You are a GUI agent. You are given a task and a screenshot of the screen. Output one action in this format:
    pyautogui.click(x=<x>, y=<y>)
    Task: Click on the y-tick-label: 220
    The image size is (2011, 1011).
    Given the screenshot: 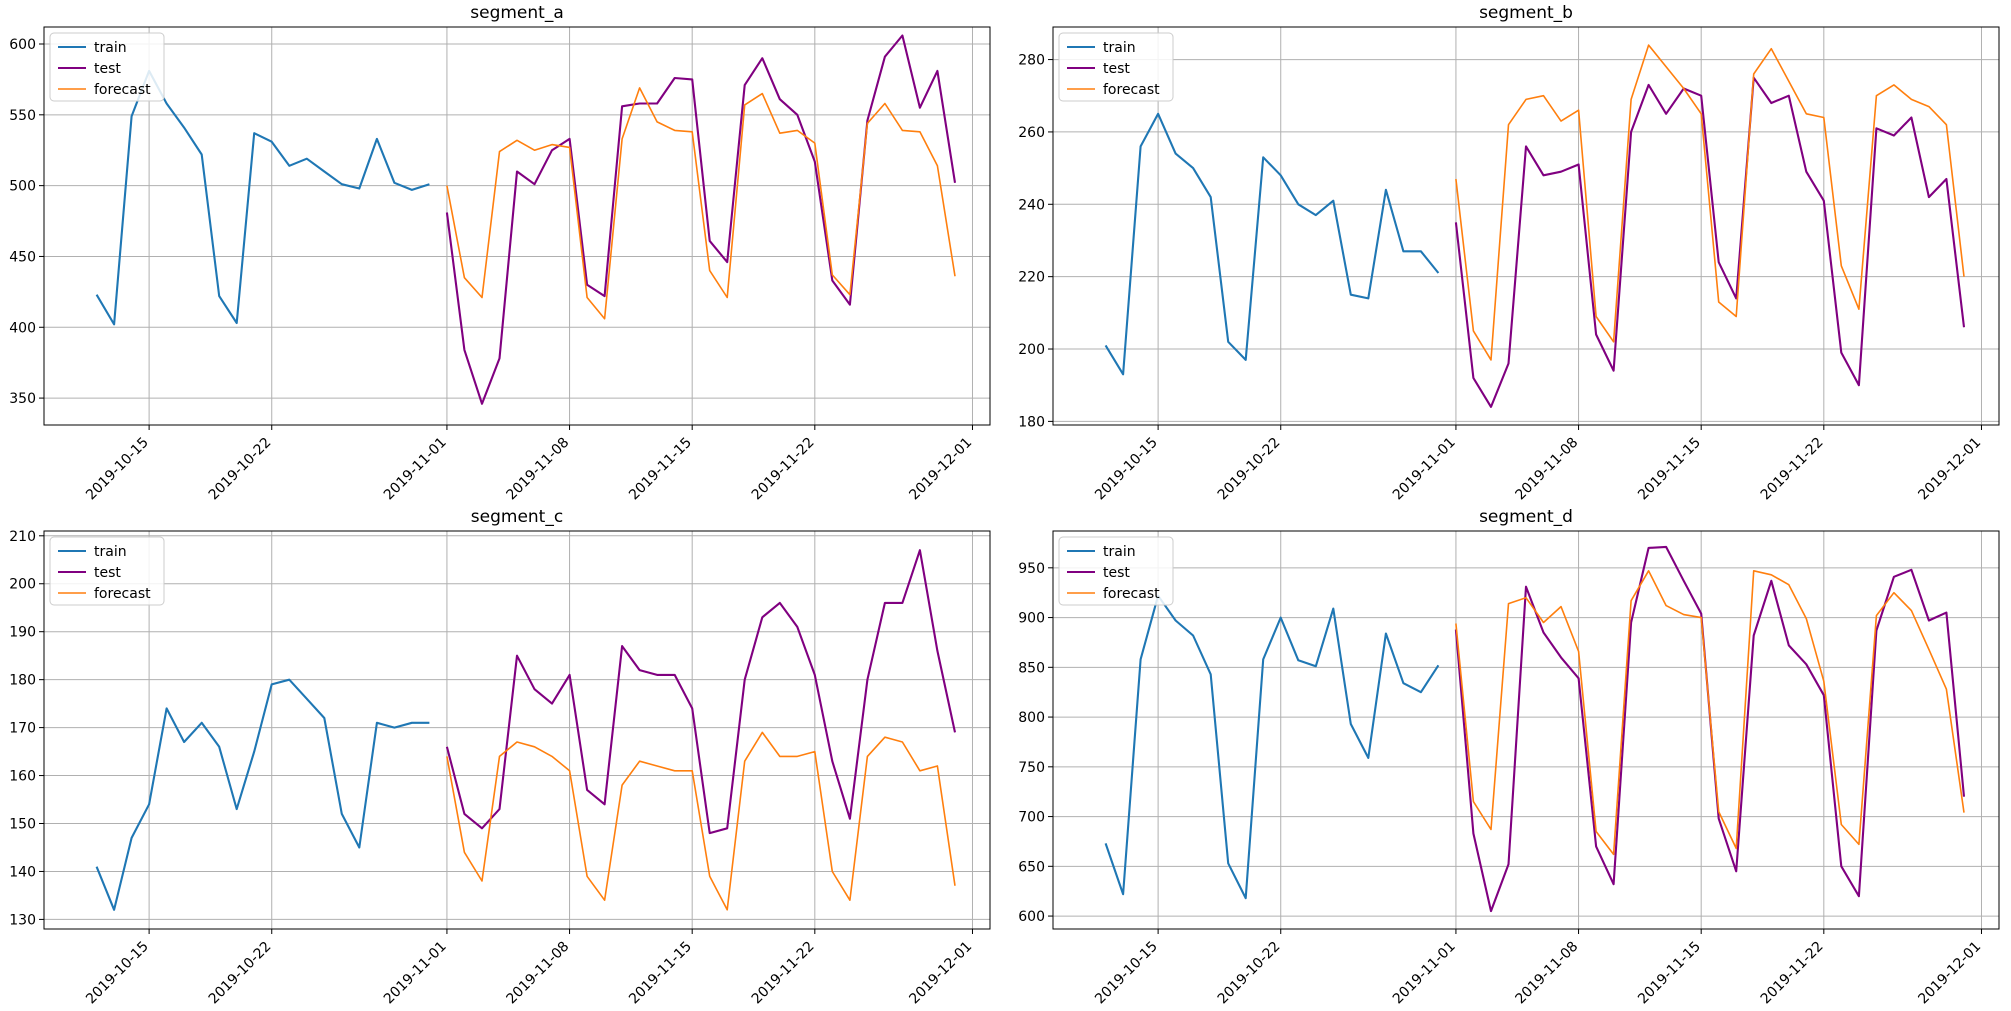 What is the action you would take?
    pyautogui.click(x=1031, y=278)
    